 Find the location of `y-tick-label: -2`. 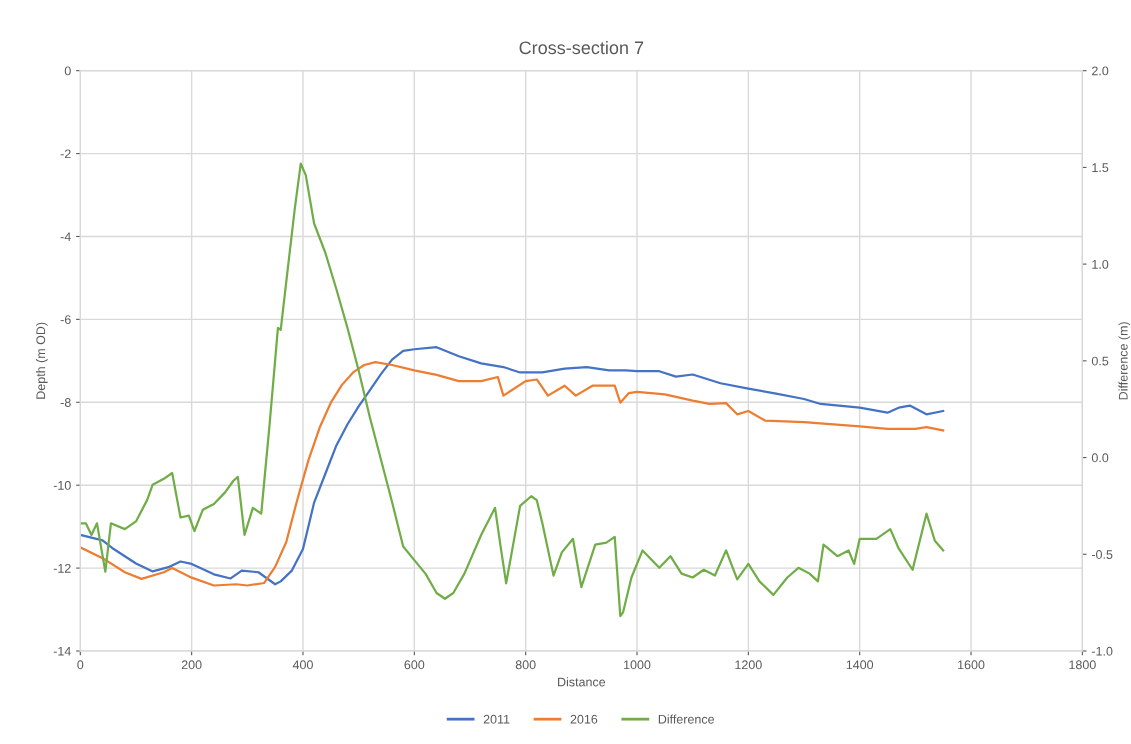

y-tick-label: -2 is located at coordinates (65, 154).